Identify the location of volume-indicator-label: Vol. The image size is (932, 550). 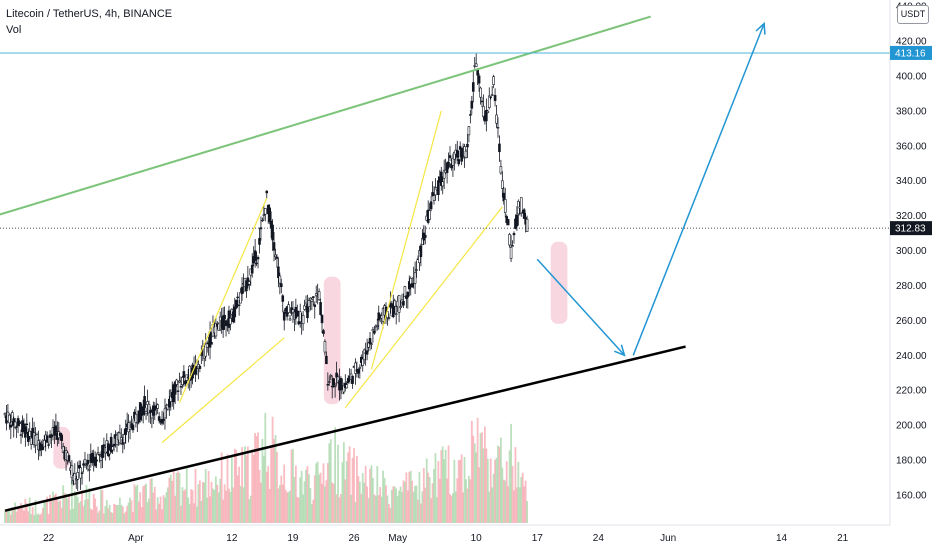
(14, 30).